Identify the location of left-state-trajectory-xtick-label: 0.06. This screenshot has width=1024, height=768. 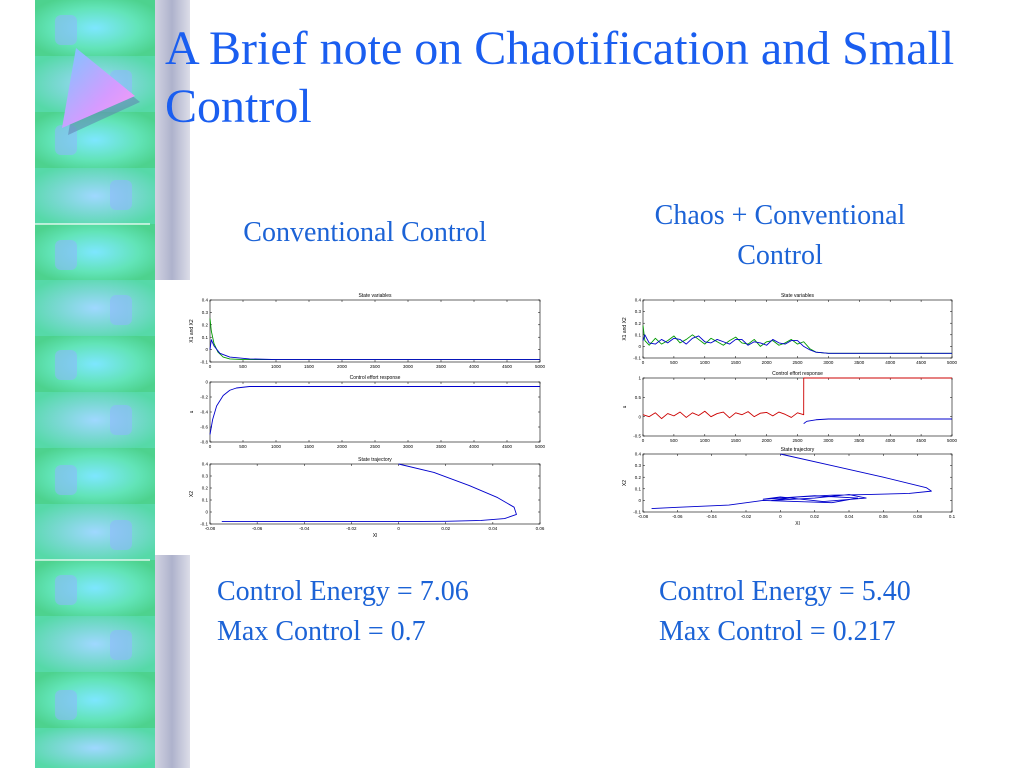
(540, 528).